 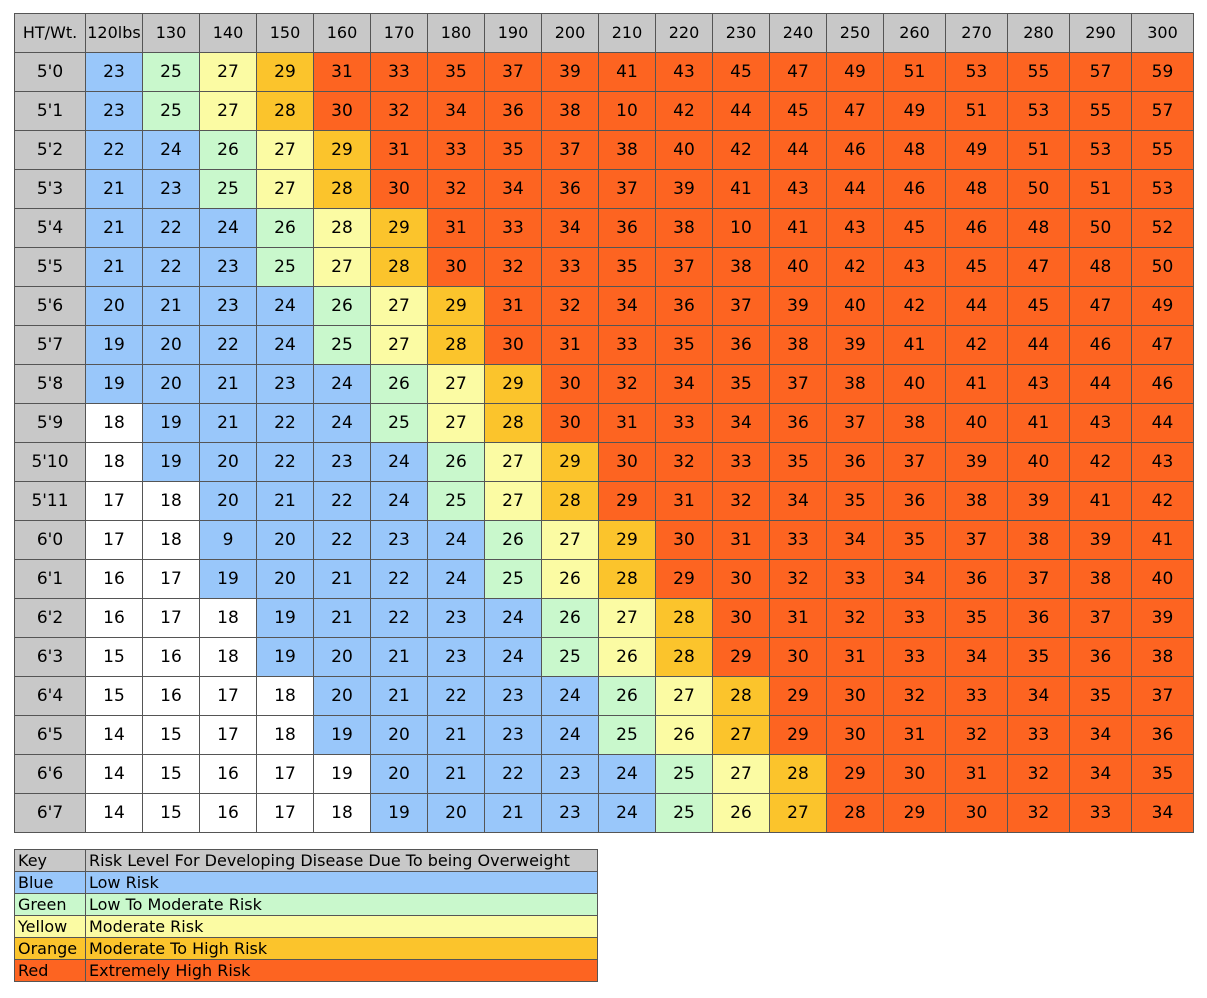 I want to click on bmi-value-cell: 18, so click(x=171, y=540).